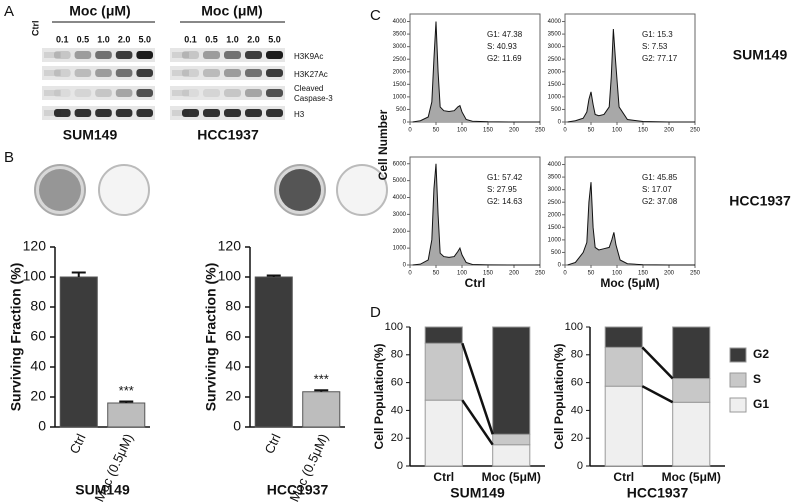 Image resolution: width=800 pixels, height=503 pixels. What do you see at coordinates (695, 274) in the screenshot?
I see `x-tick-label: 250` at bounding box center [695, 274].